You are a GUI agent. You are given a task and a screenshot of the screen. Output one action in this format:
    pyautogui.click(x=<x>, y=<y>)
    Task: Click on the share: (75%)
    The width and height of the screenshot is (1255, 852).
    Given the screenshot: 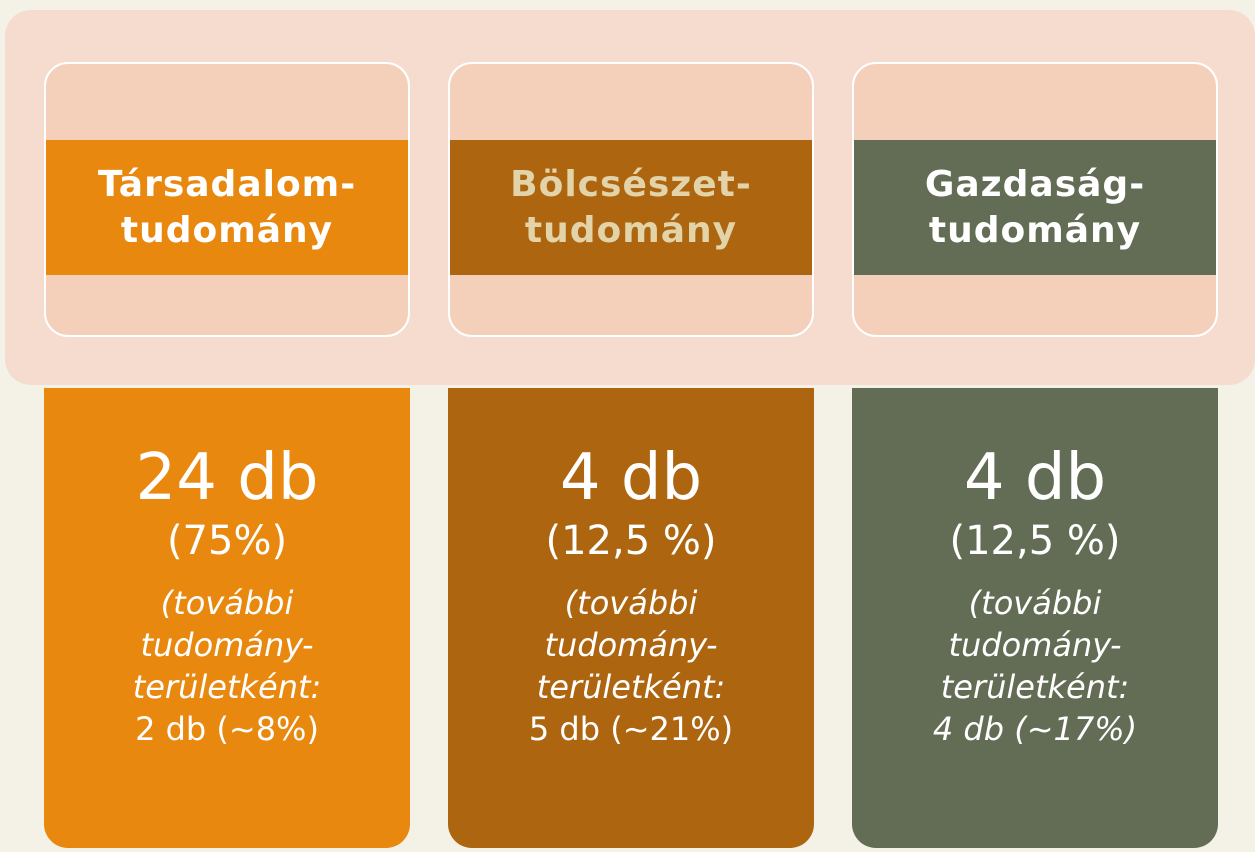 What is the action you would take?
    pyautogui.click(x=227, y=541)
    